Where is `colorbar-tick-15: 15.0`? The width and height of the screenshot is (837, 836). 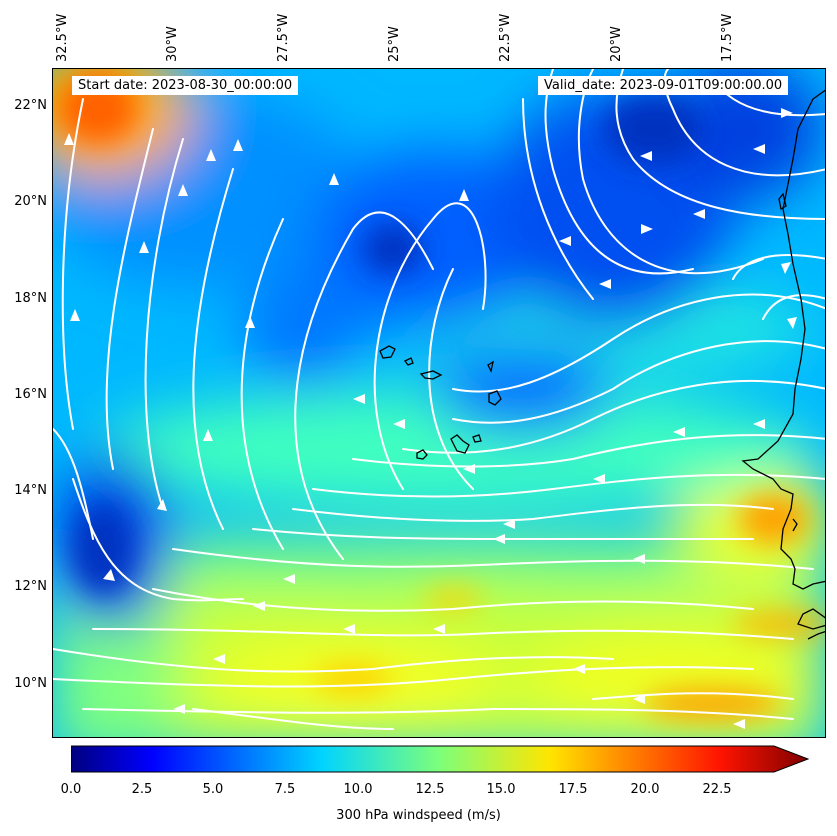 colorbar-tick-15: 15.0 is located at coordinates (501, 789).